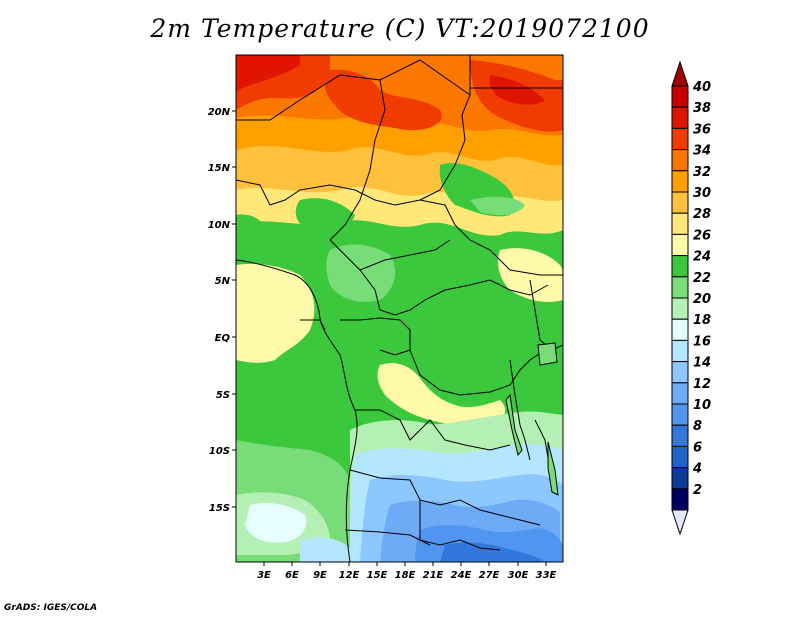 This screenshot has height=618, width=800. I want to click on lat-label: 15S, so click(219, 508).